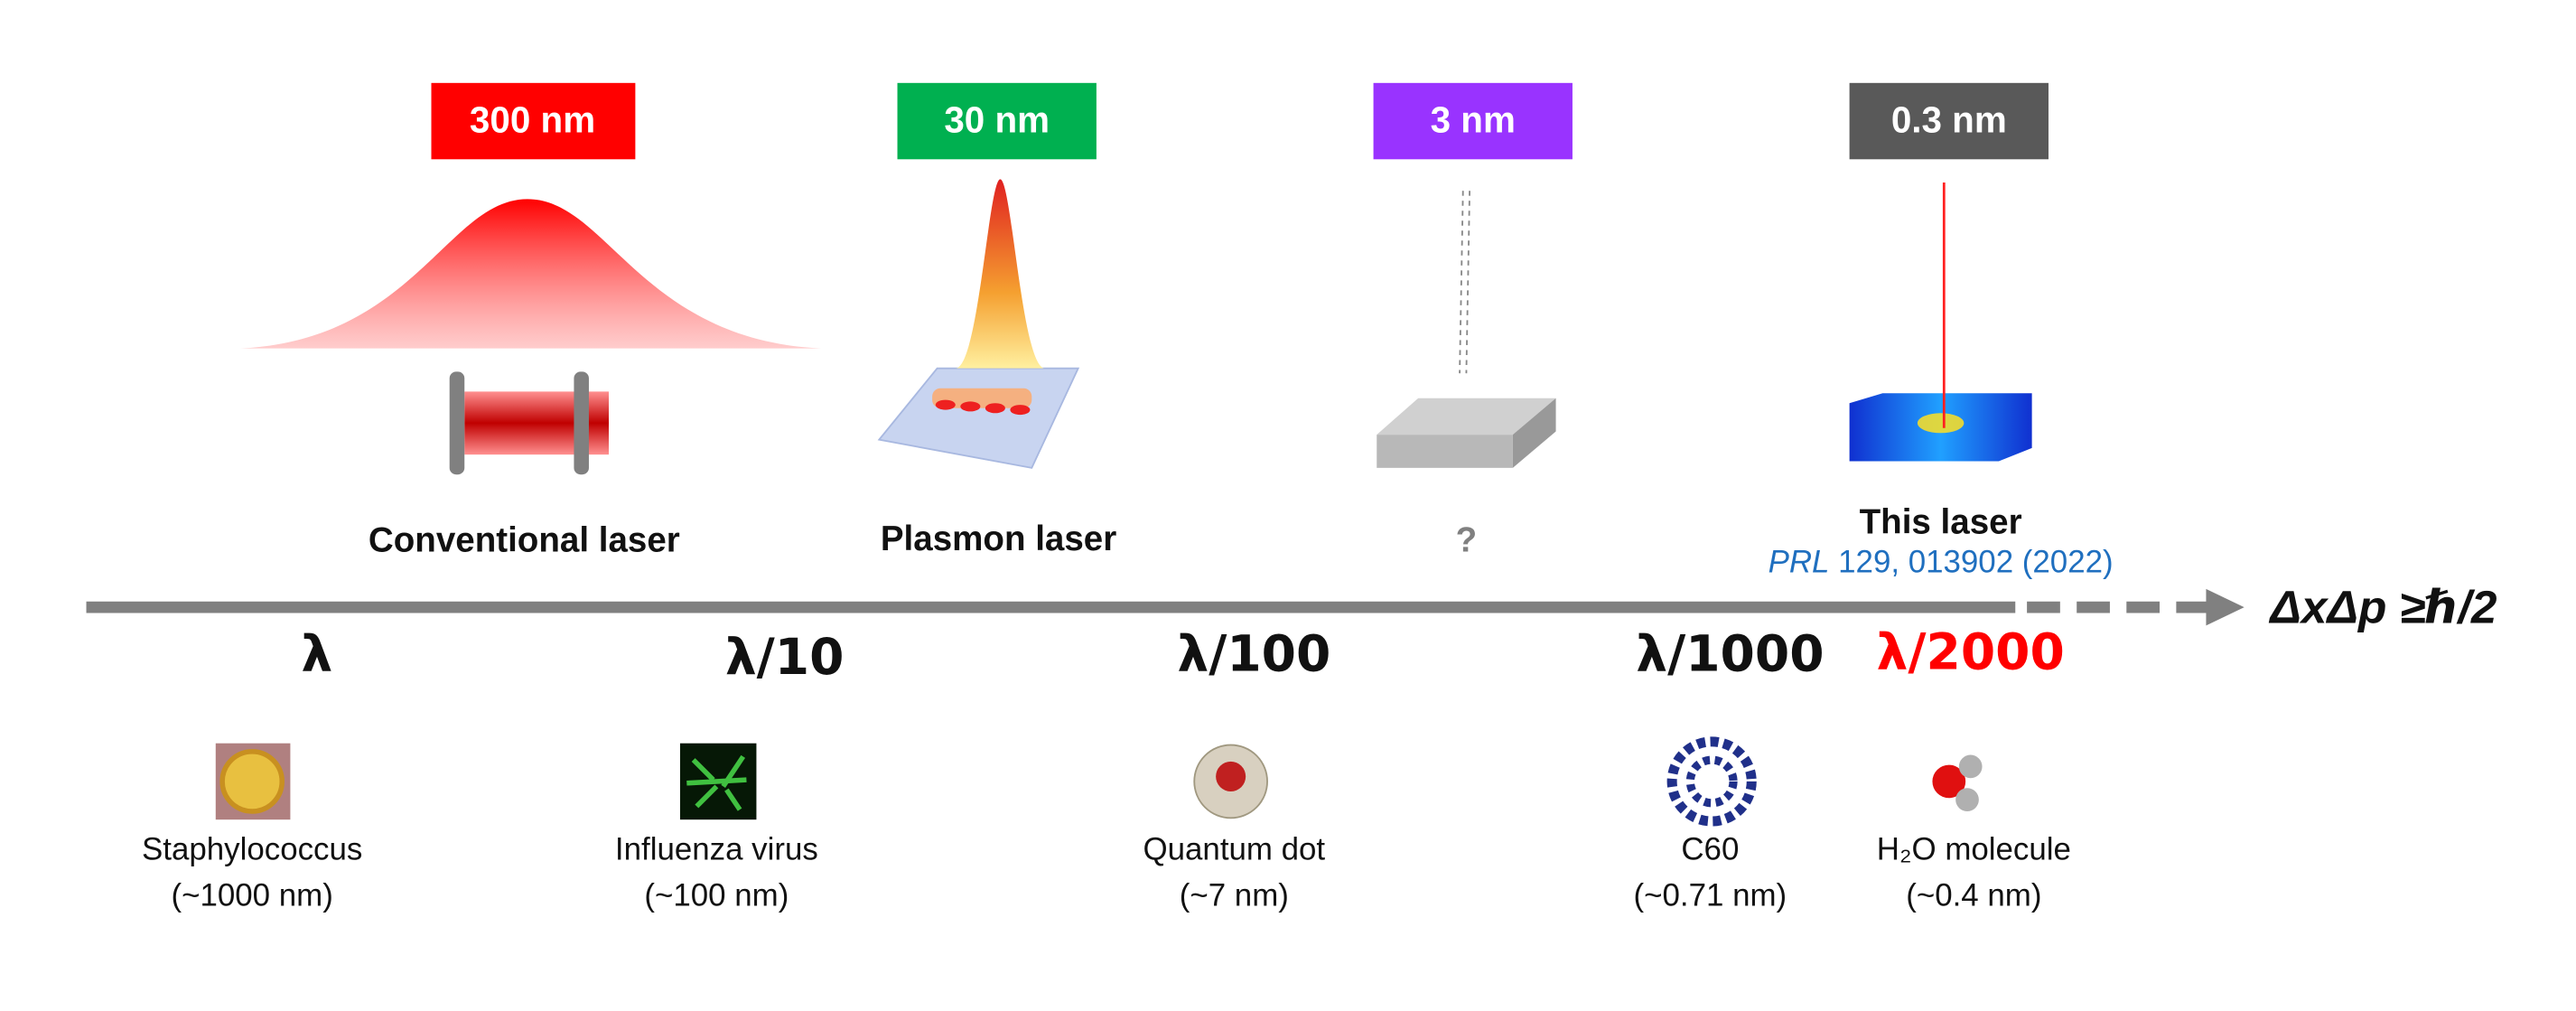 This screenshot has width=2576, height=1011. I want to click on c60-icon, so click(1711, 781).